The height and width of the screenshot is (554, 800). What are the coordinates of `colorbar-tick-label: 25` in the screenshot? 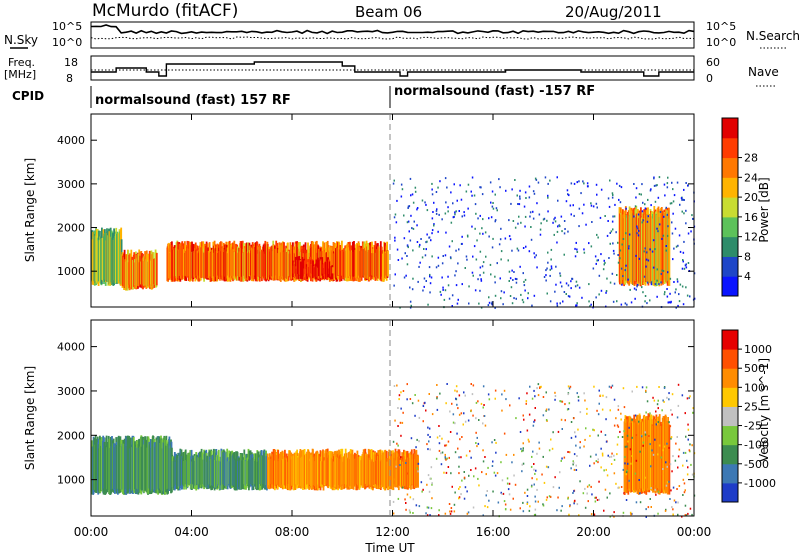 It's located at (751, 406).